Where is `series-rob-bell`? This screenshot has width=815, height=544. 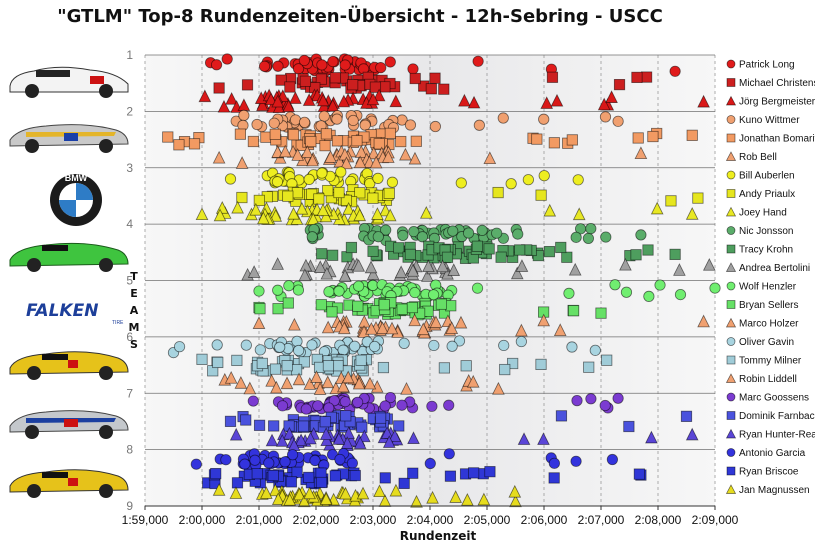
series-rob-bell is located at coordinates (430, 157).